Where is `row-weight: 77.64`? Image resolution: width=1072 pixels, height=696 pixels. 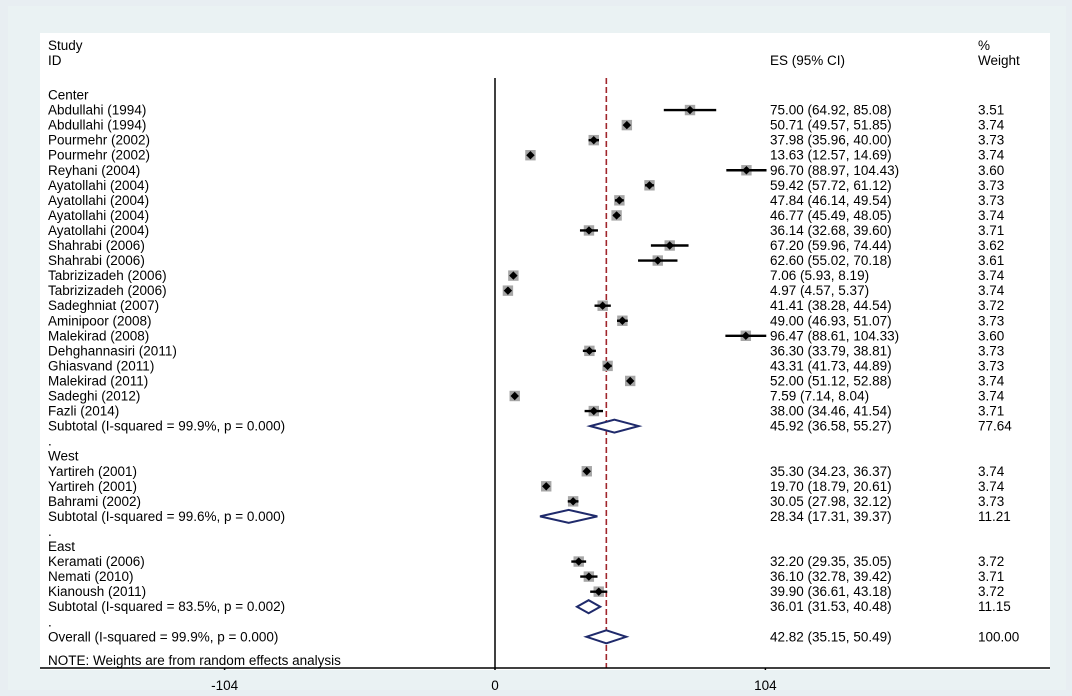
row-weight: 77.64 is located at coordinates (995, 426).